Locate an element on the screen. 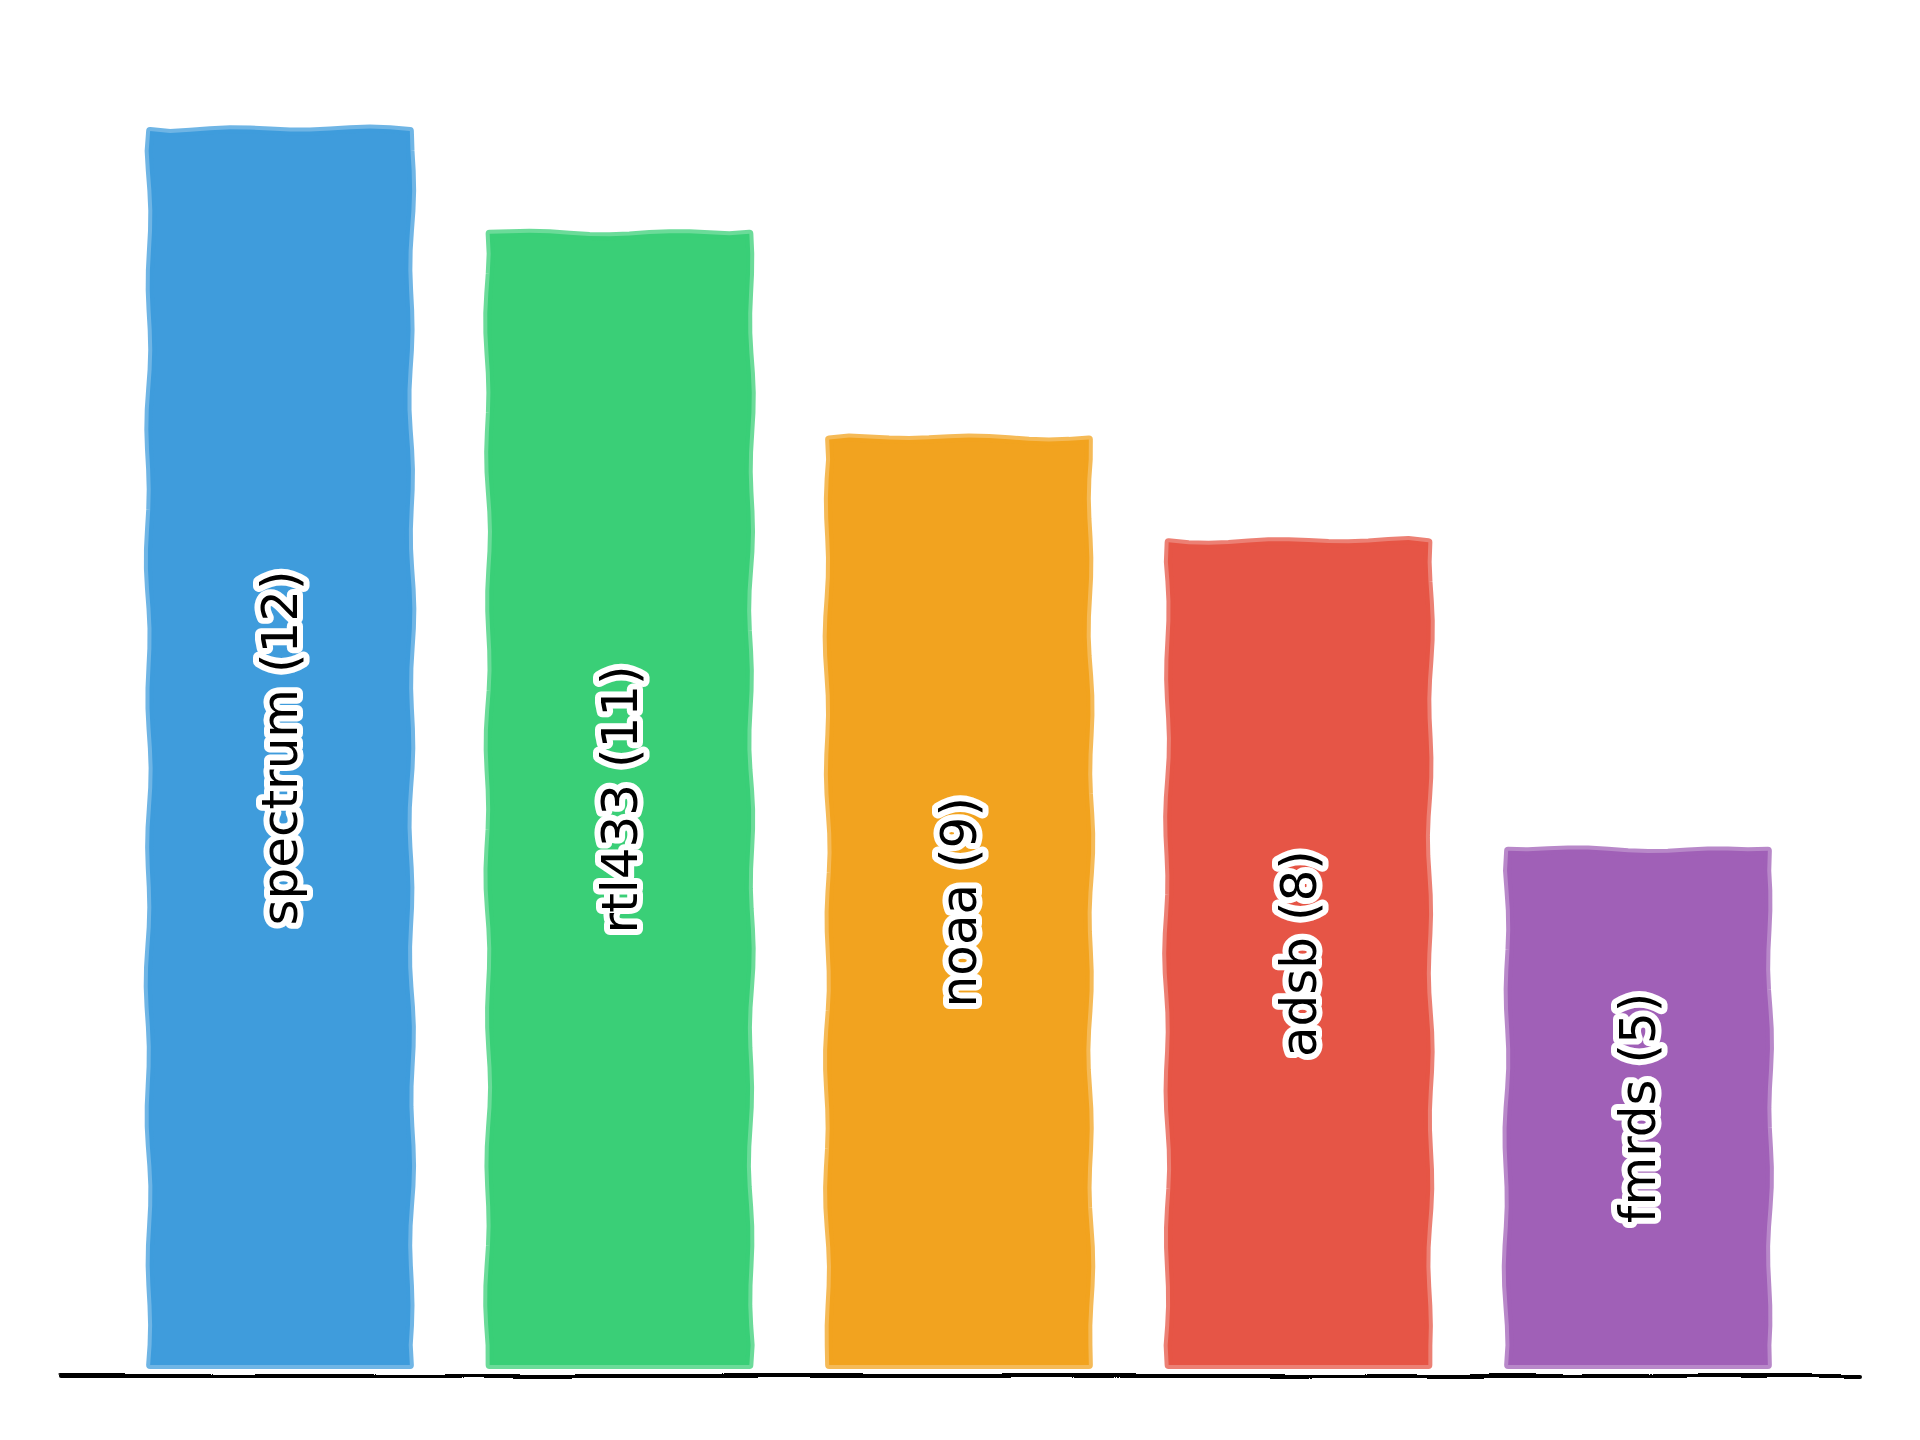 This screenshot has width=1920, height=1440. data-label: (9) is located at coordinates (959, 832).